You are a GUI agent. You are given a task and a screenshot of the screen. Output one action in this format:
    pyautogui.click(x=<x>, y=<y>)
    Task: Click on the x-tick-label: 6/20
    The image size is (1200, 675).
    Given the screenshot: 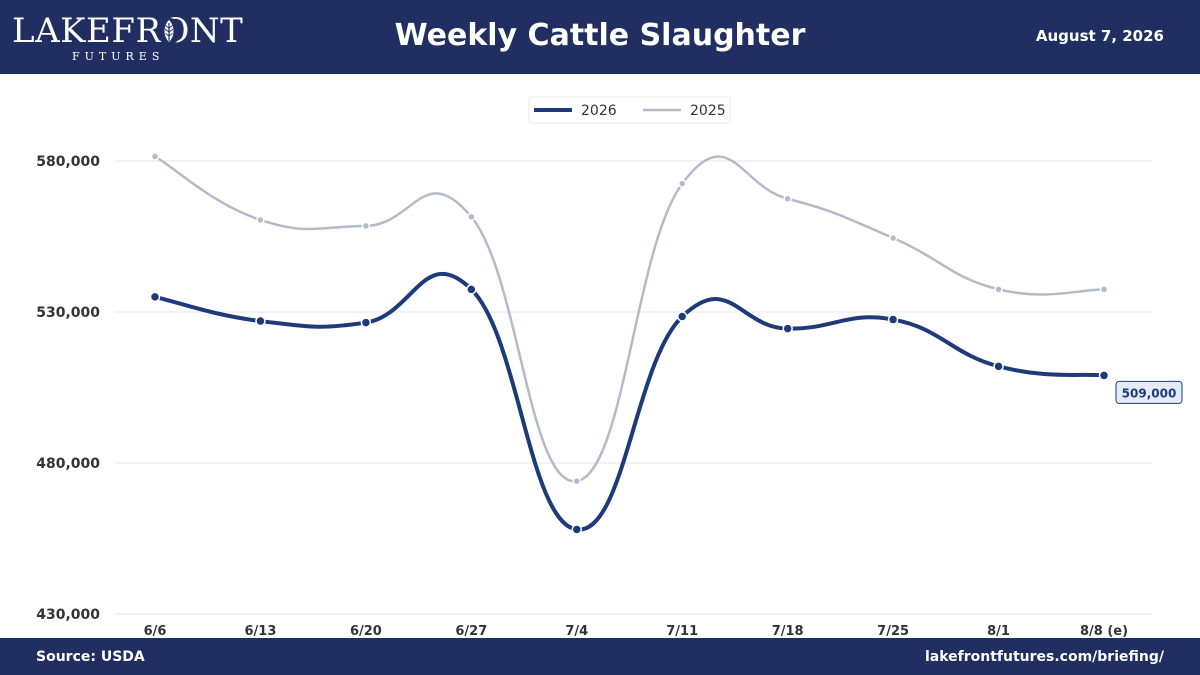 What is the action you would take?
    pyautogui.click(x=366, y=631)
    